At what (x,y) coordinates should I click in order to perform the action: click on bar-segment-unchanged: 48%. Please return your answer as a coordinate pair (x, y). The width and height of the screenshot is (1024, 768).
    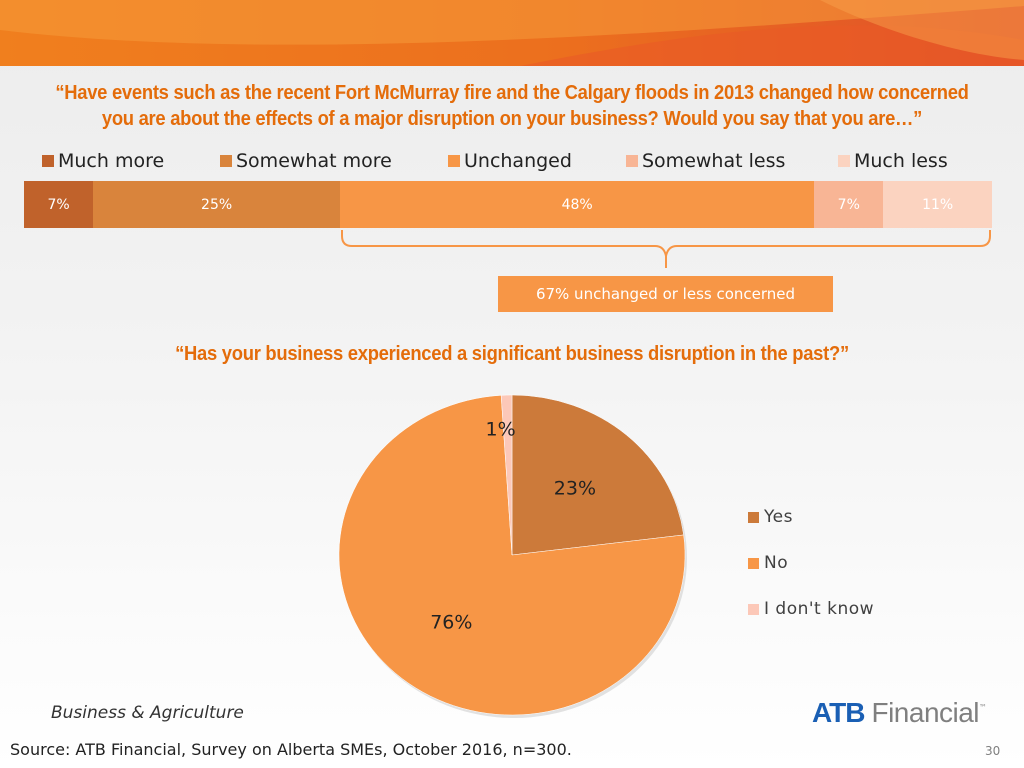
    Looking at the image, I should click on (577, 204).